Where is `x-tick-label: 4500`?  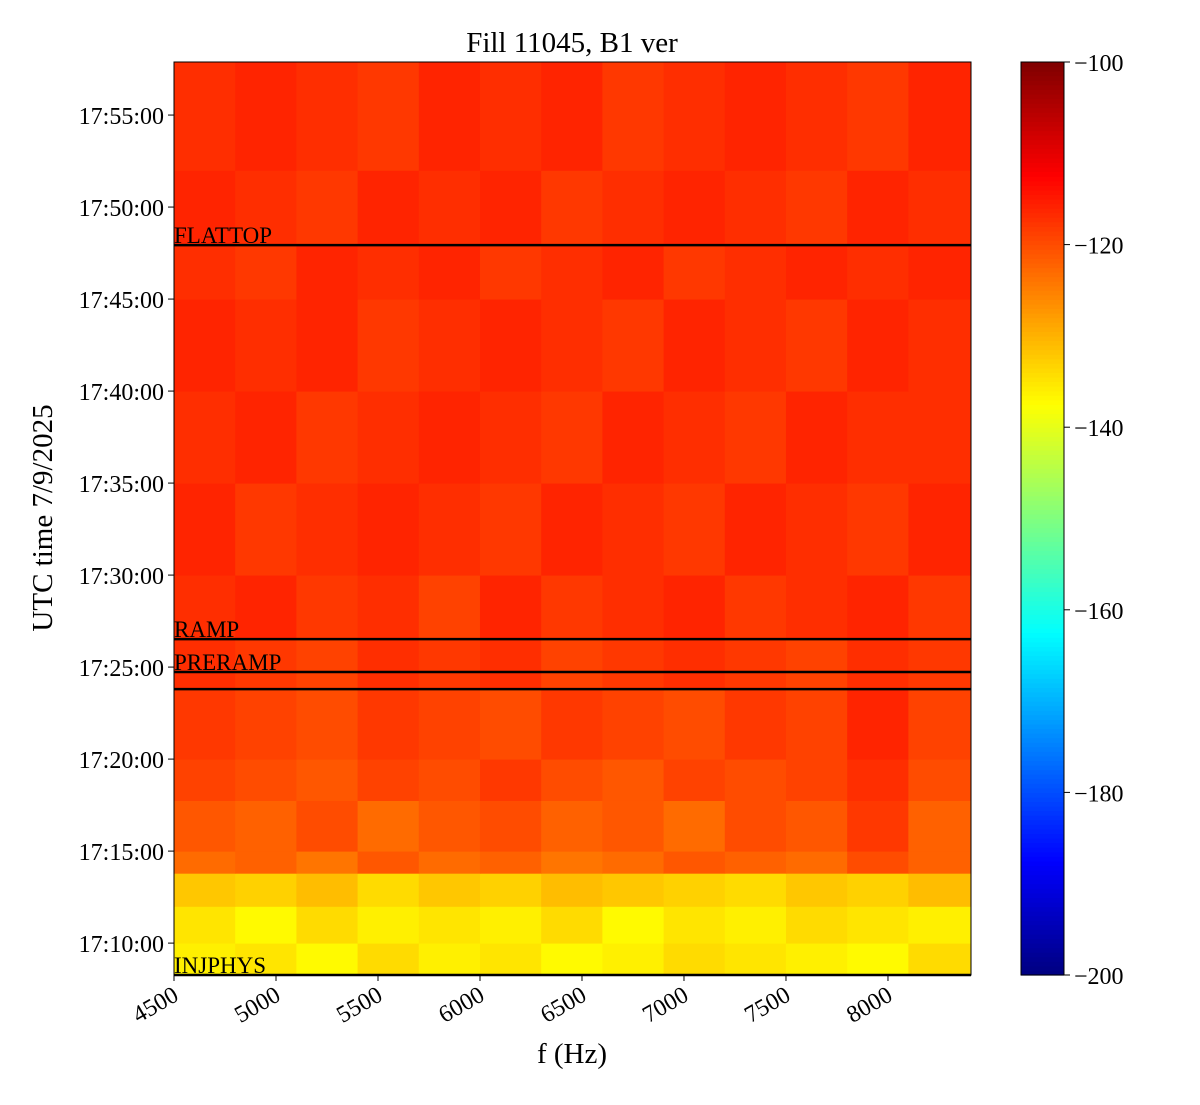
x-tick-label: 4500 is located at coordinates (155, 1005).